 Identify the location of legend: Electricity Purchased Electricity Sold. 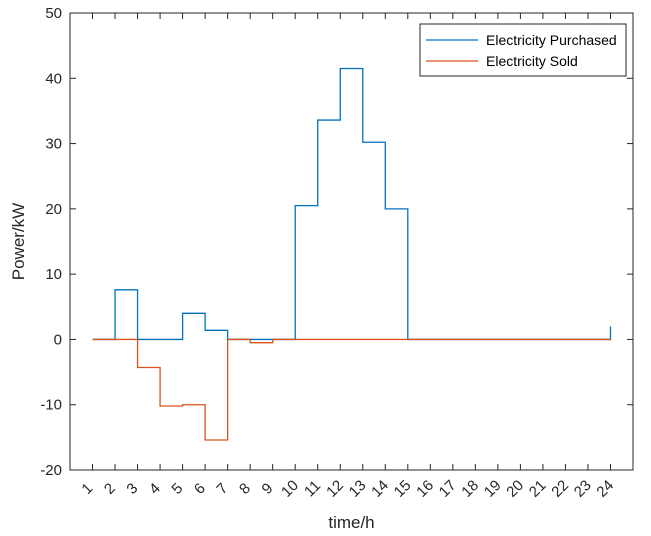
(523, 50).